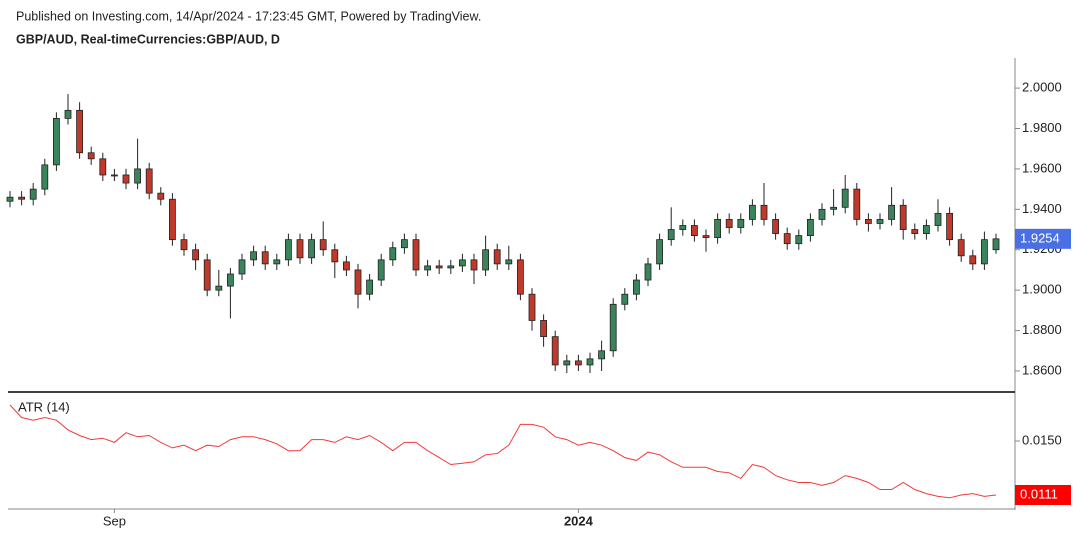 The width and height of the screenshot is (1089, 537). What do you see at coordinates (114, 520) in the screenshot?
I see `x-tick-label: Sep` at bounding box center [114, 520].